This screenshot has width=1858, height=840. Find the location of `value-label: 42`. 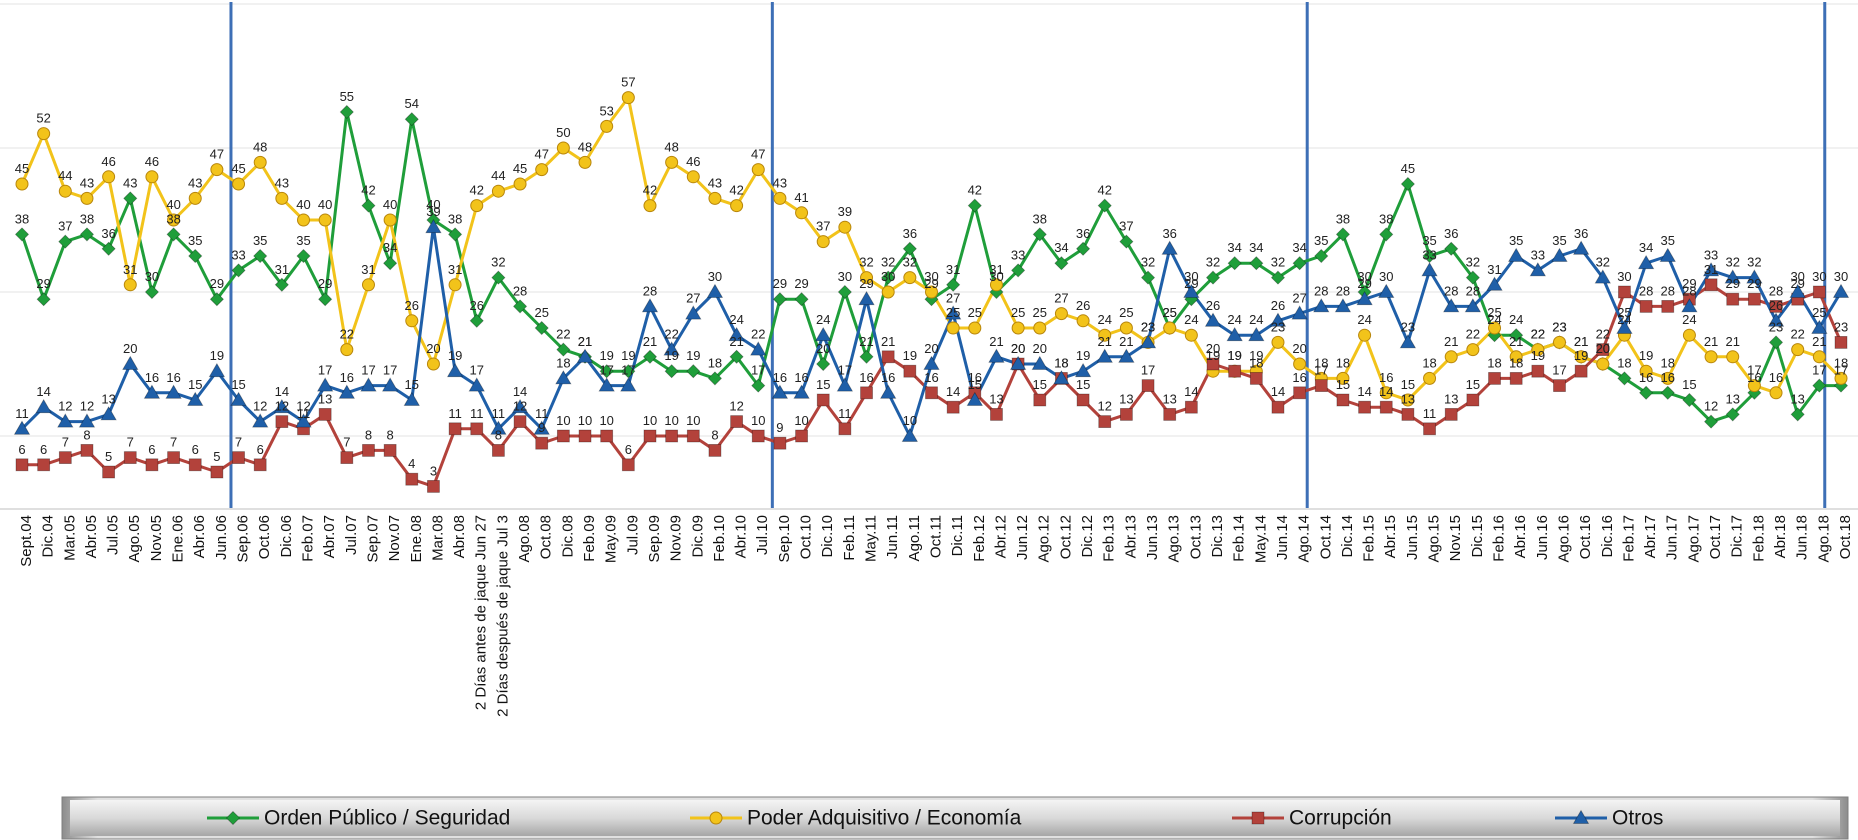

value-label: 42 is located at coordinates (477, 190).